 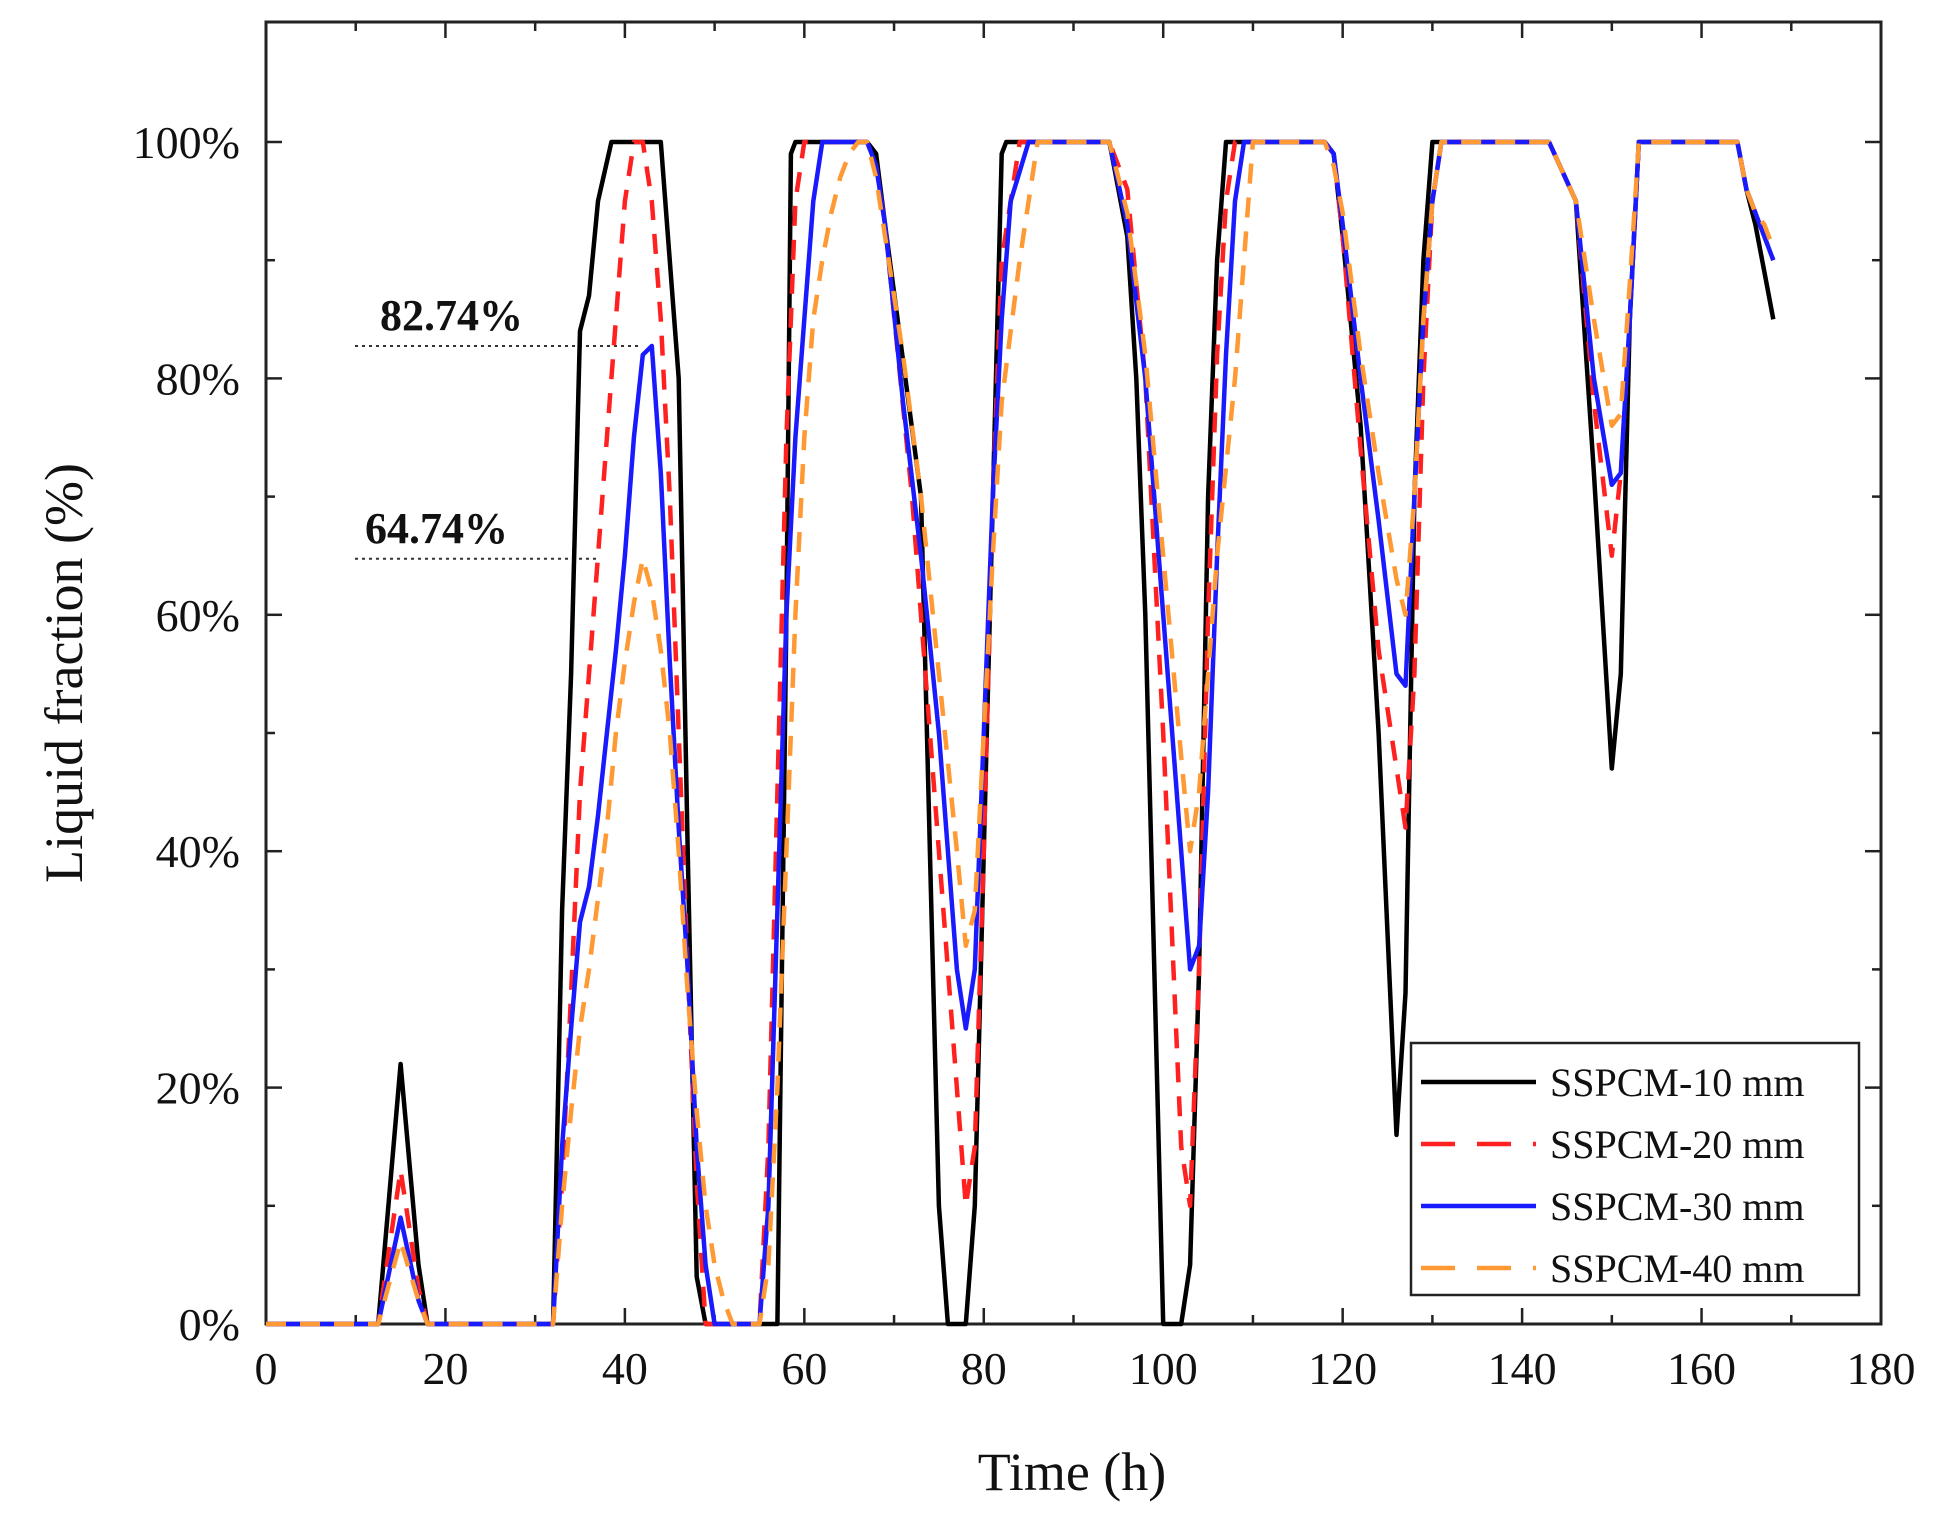 I want to click on x-tick-label: 180, so click(x=1881, y=1368).